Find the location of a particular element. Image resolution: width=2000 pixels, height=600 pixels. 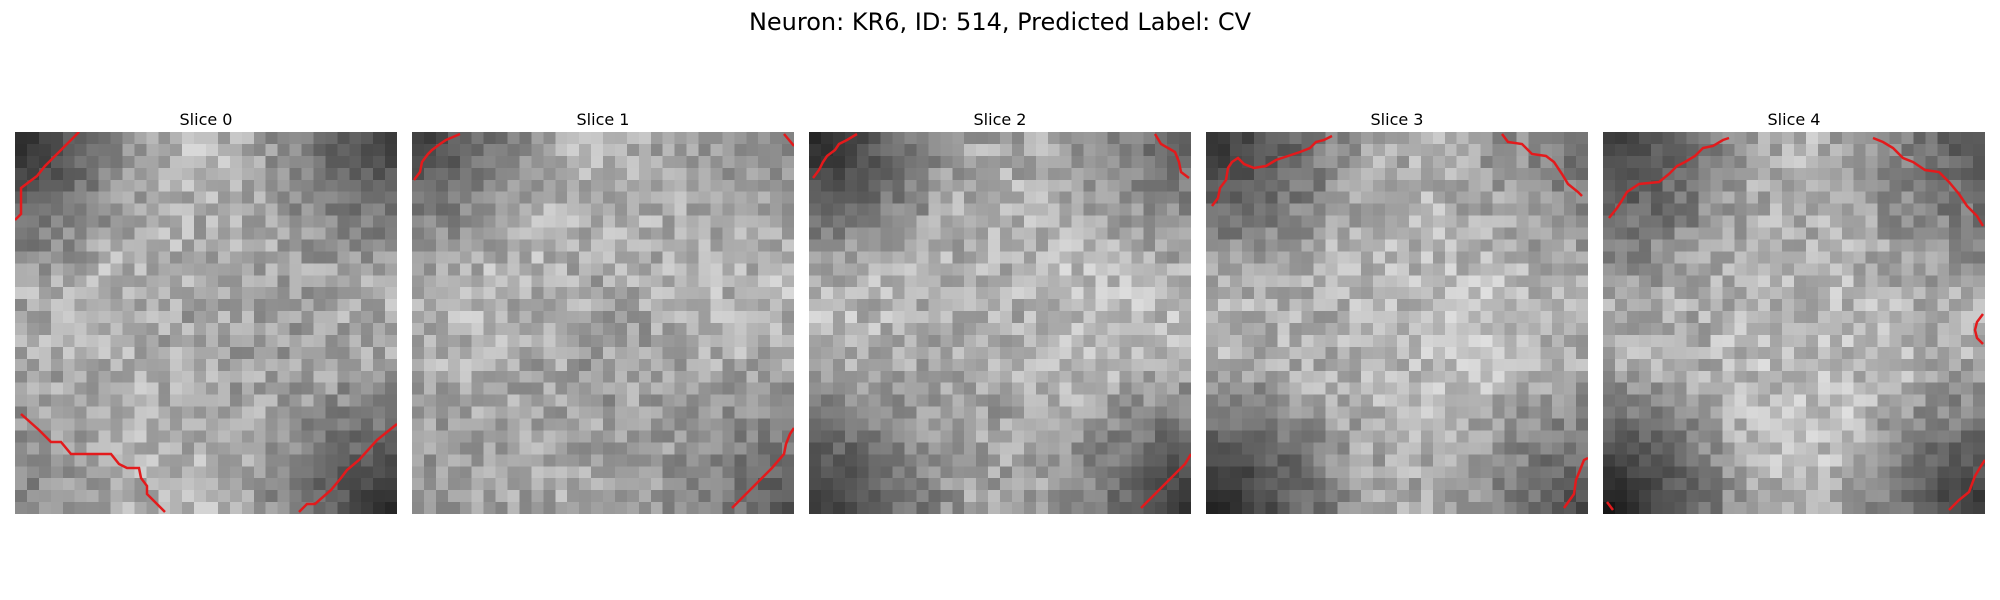

slice-title: Slice 2 is located at coordinates (1000, 119).